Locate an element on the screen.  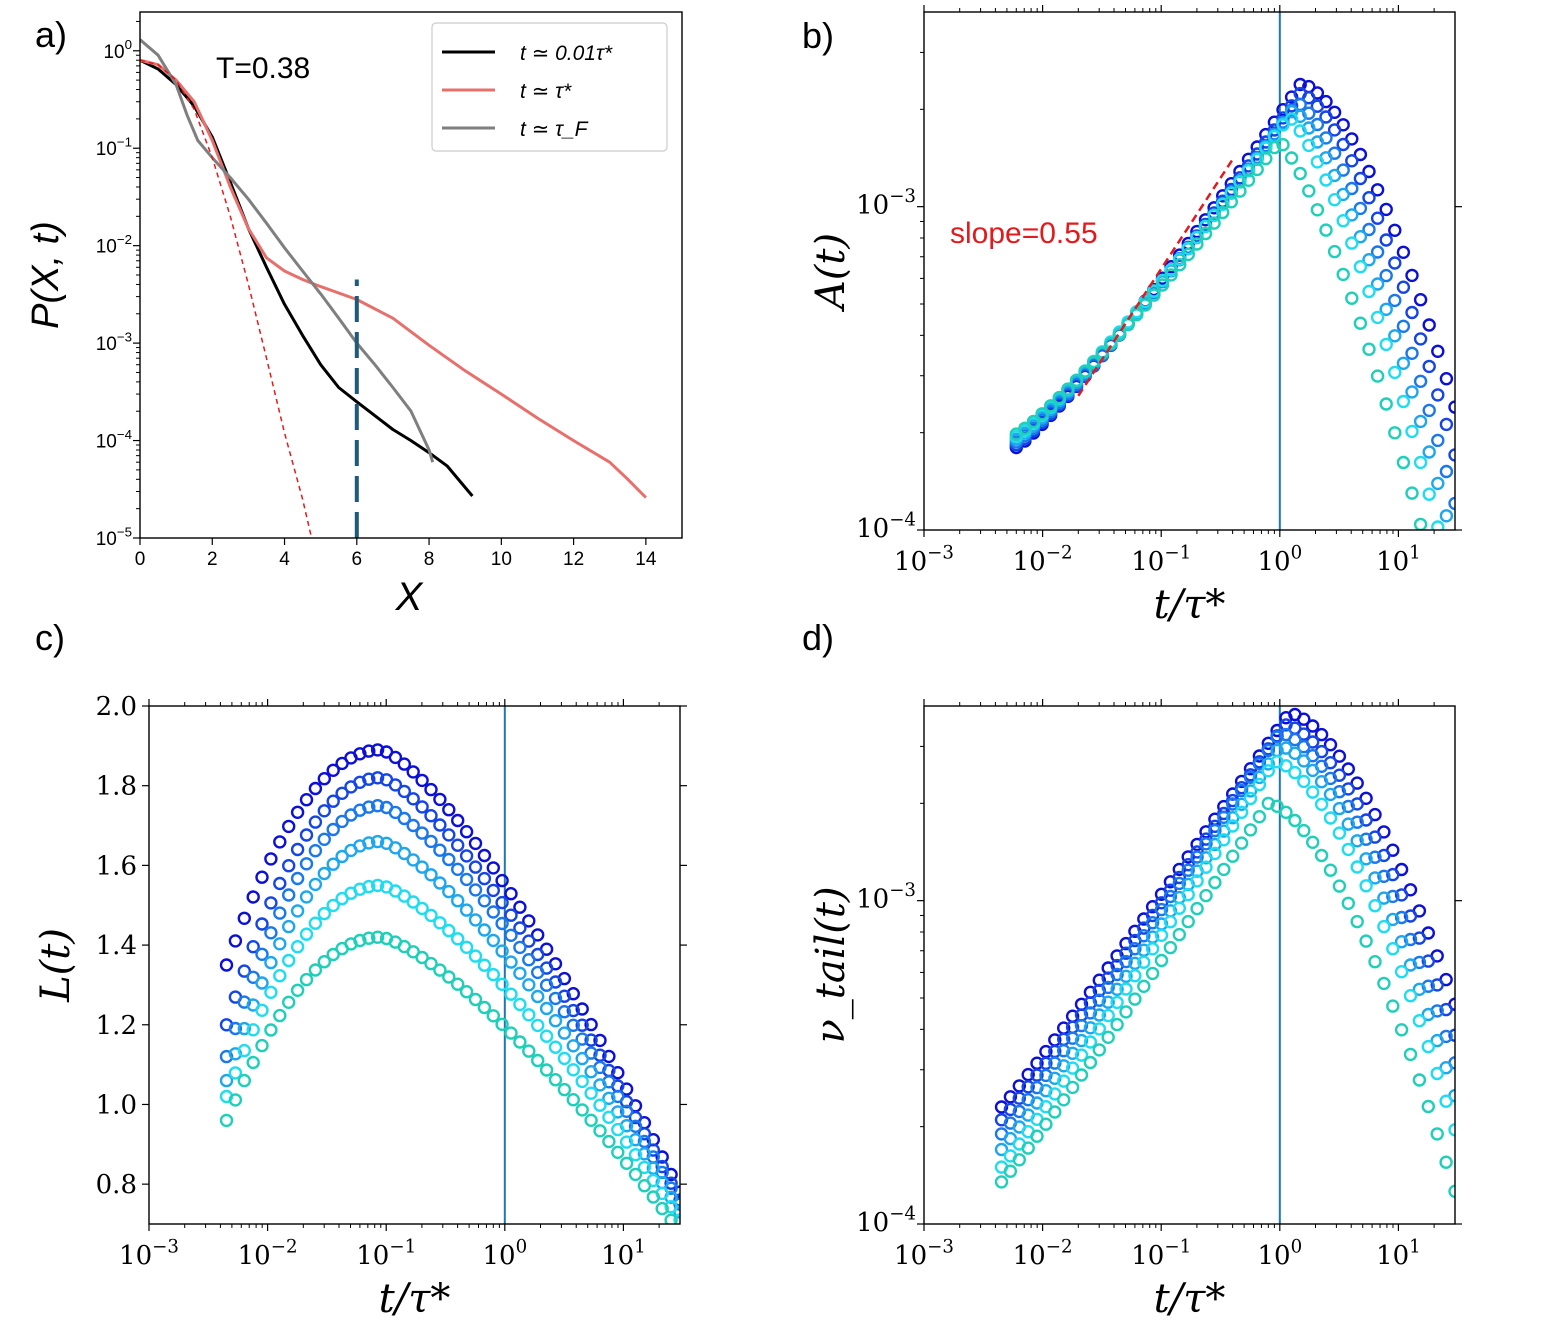
legend-box is located at coordinates (549, 87).